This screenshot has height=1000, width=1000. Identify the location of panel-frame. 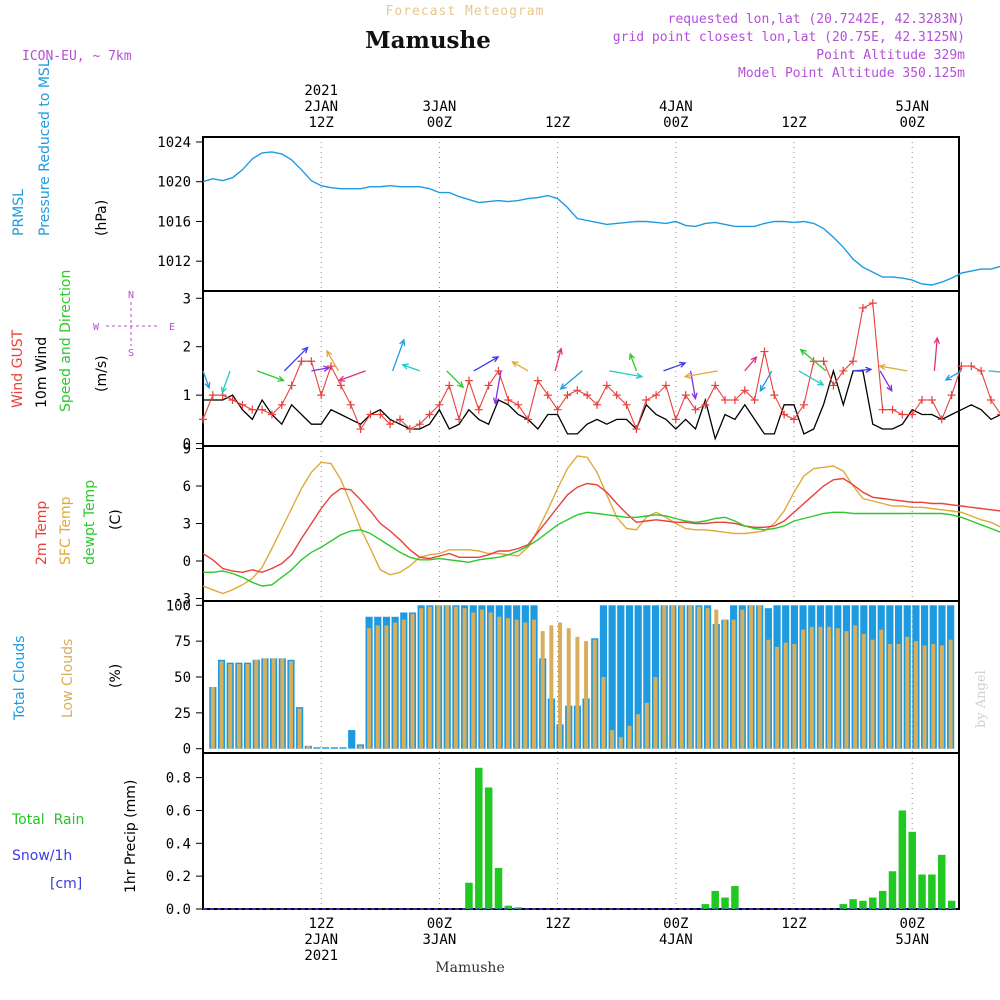
(581, 214).